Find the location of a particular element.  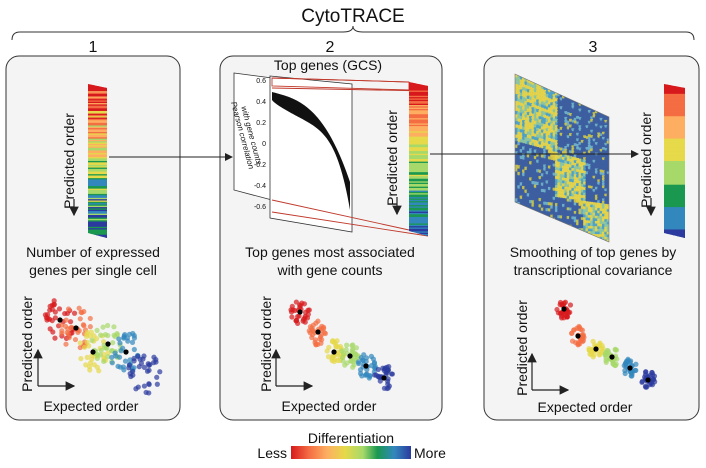

cluster-centroid is located at coordinates (76, 328).